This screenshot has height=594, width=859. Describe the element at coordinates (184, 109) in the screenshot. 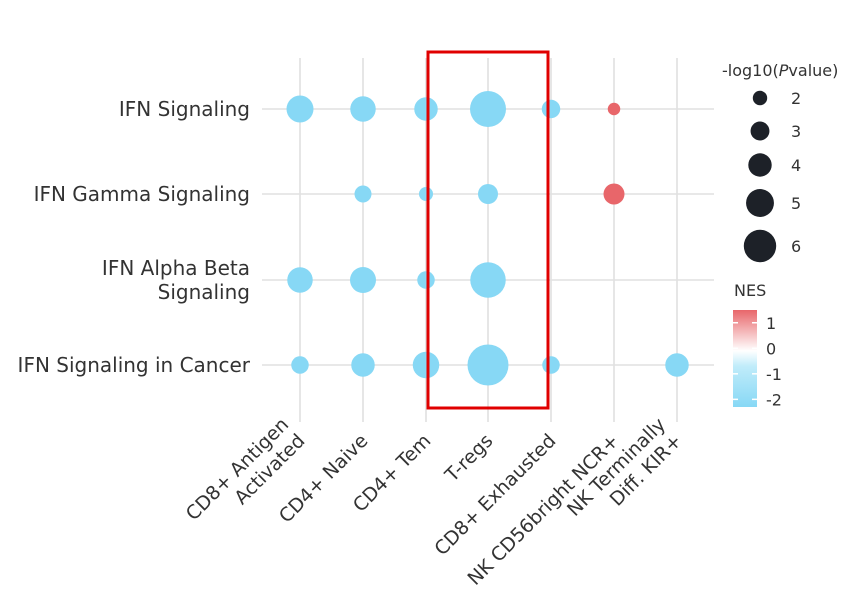

I see `y-tick-label: IFN Signaling` at that location.